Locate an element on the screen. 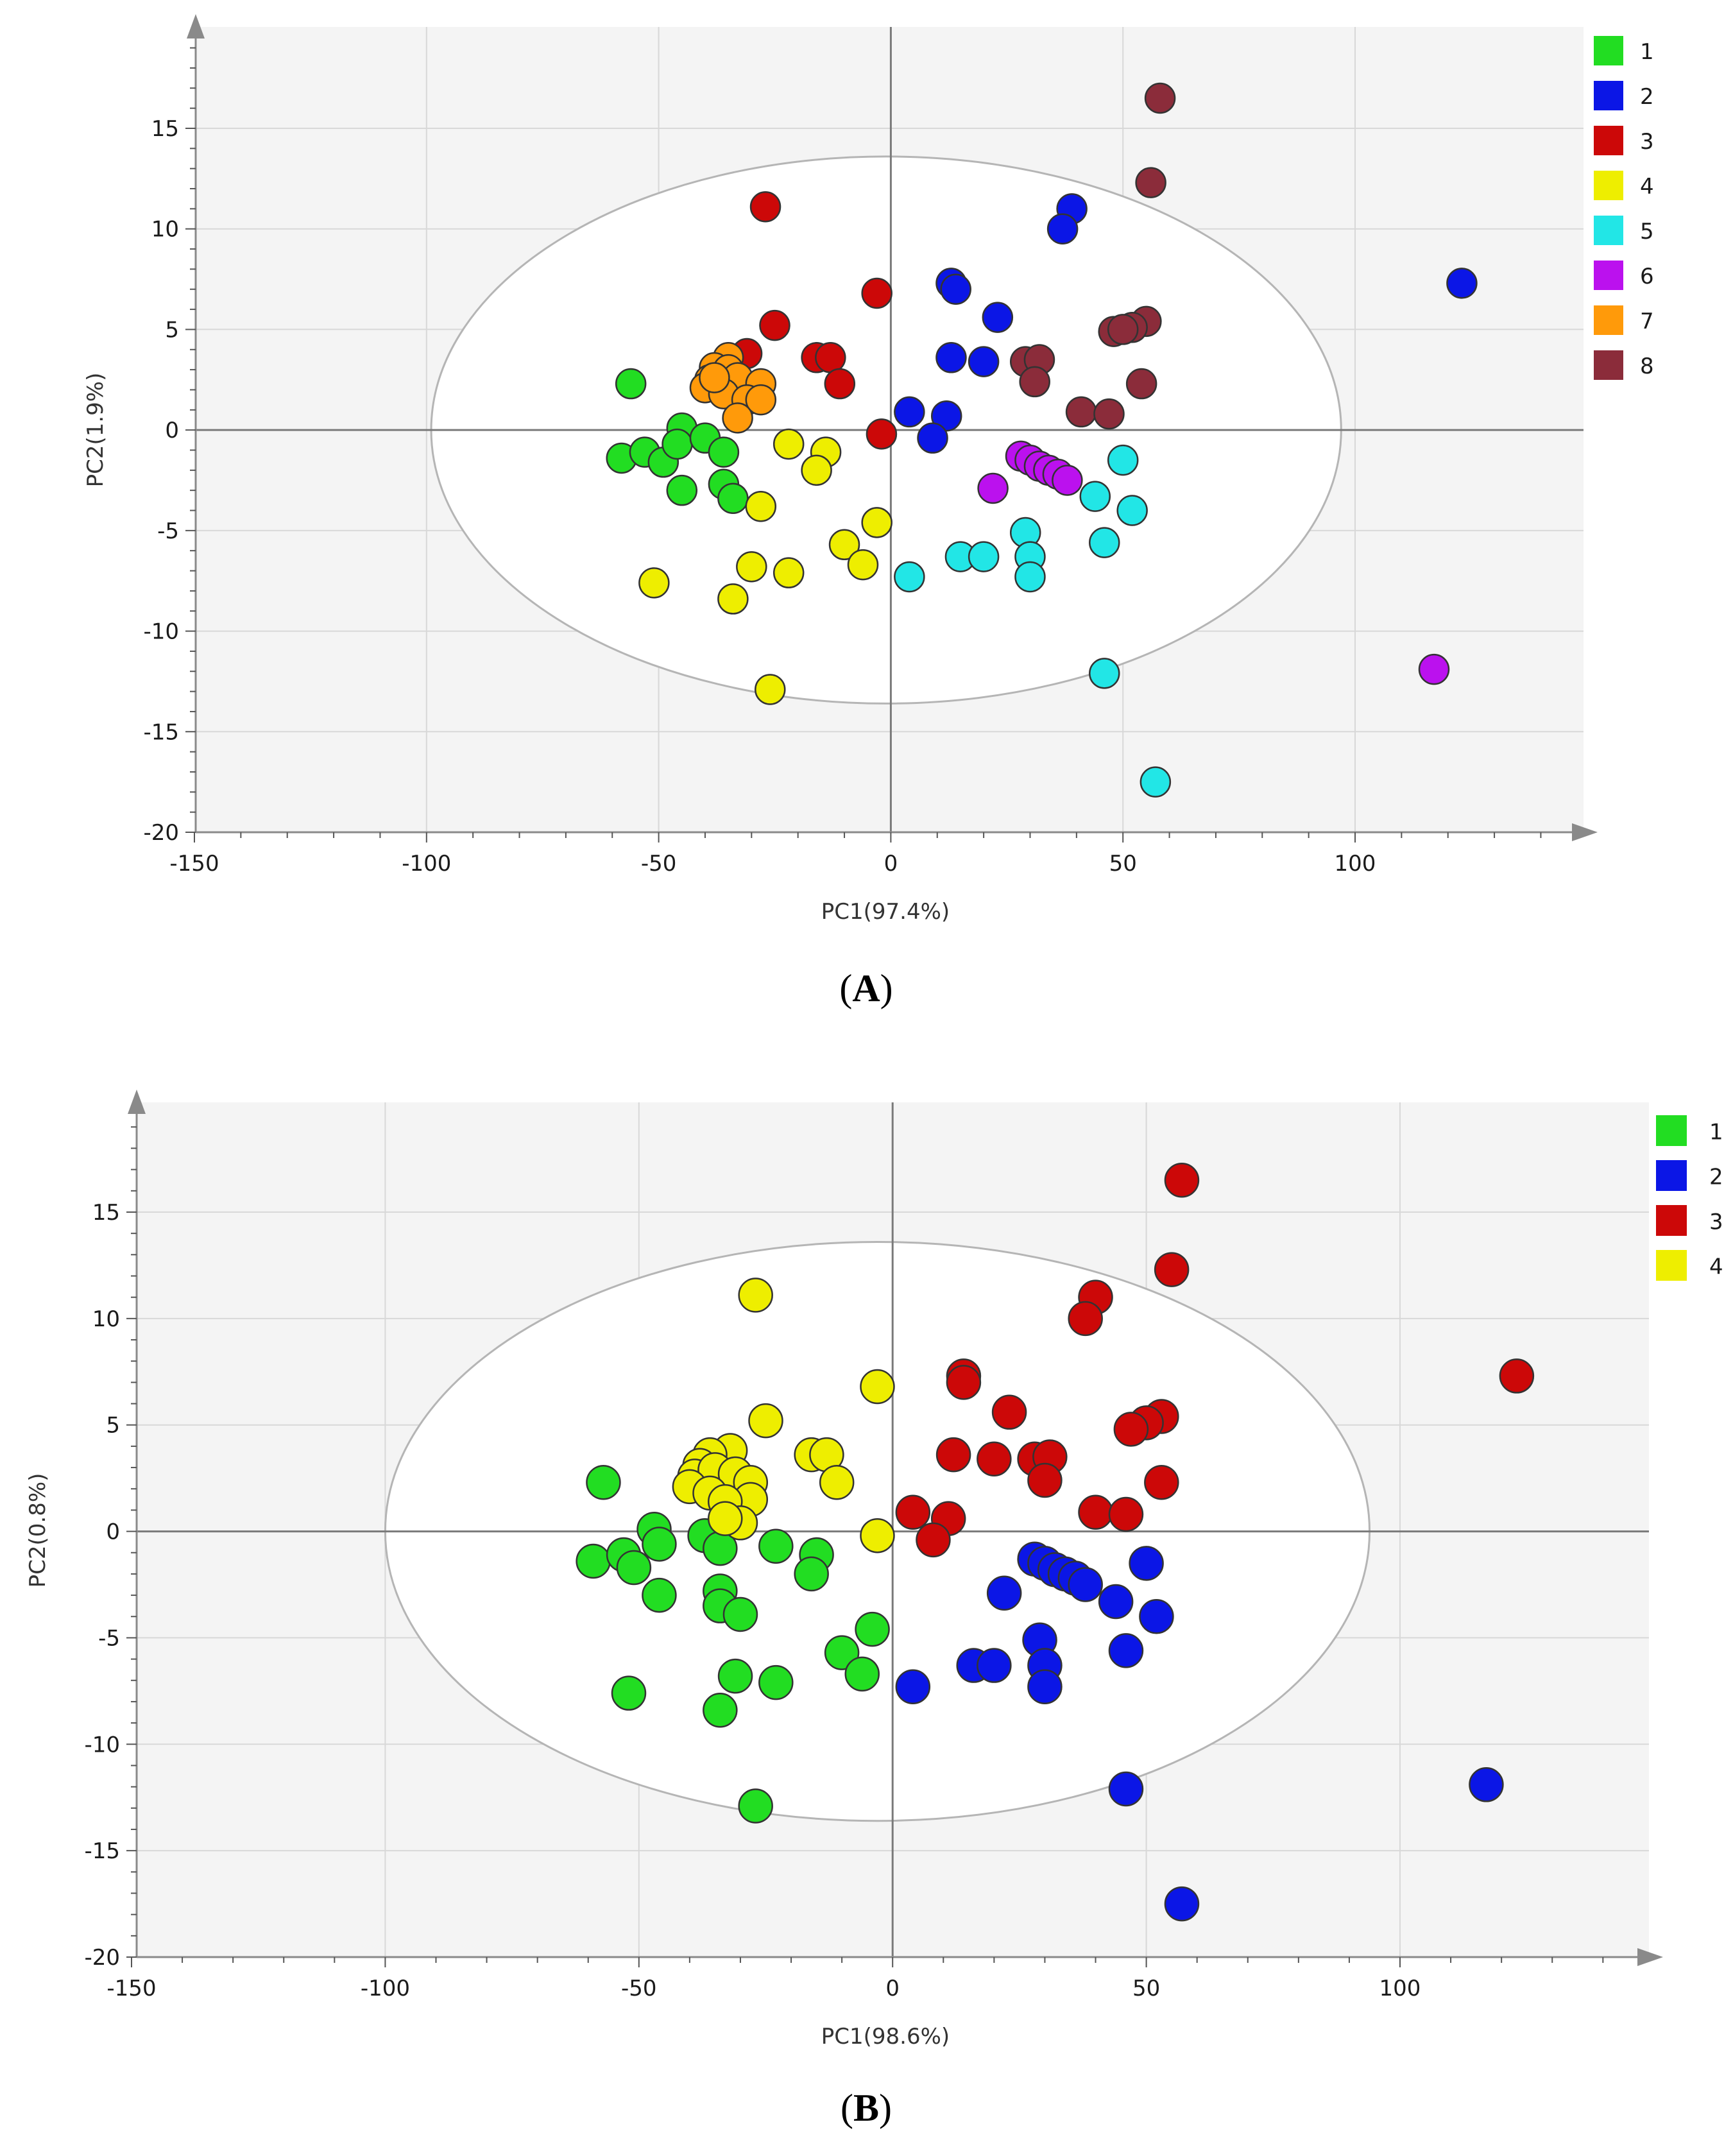 Image resolution: width=1733 pixels, height=2156 pixels. y-tick-label: 0 is located at coordinates (113, 1532).